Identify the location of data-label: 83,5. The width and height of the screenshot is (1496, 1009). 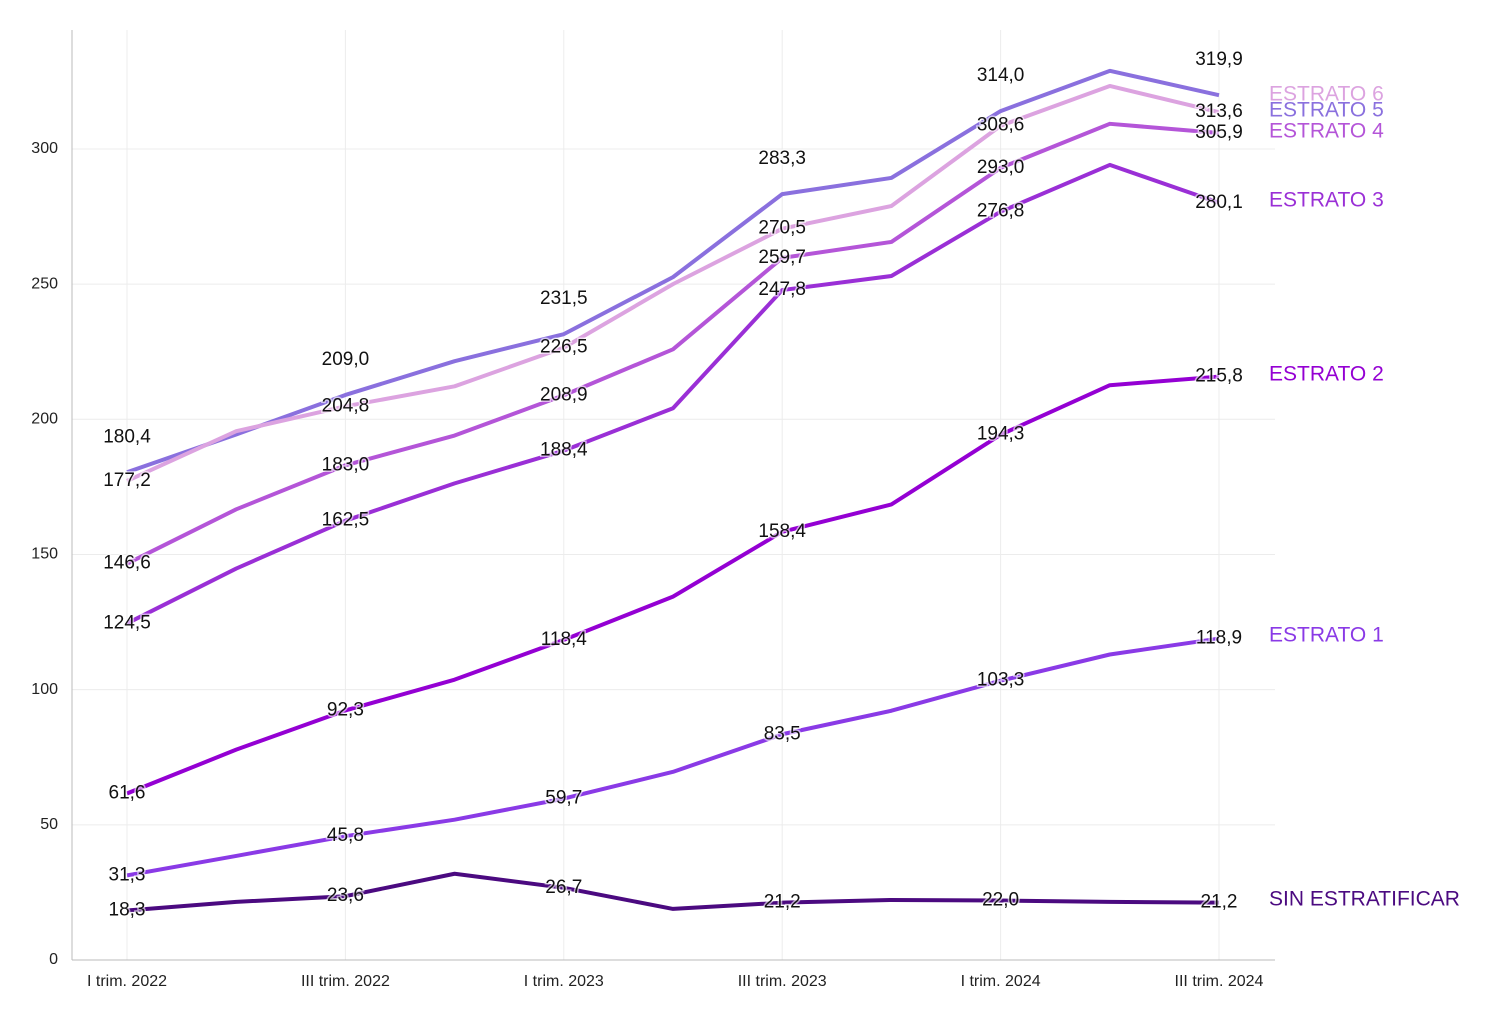
(782, 733).